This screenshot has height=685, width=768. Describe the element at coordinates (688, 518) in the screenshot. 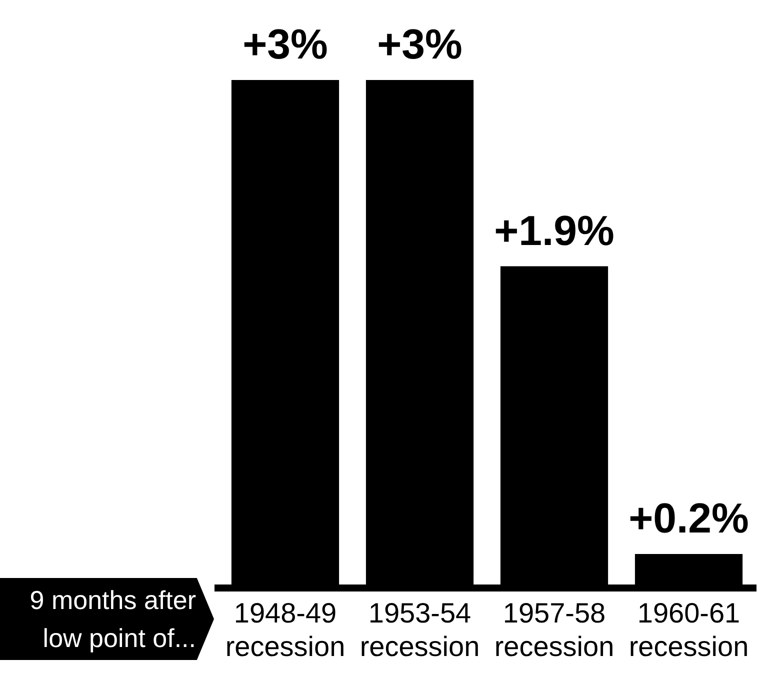

I see `data-label: +0.2%` at that location.